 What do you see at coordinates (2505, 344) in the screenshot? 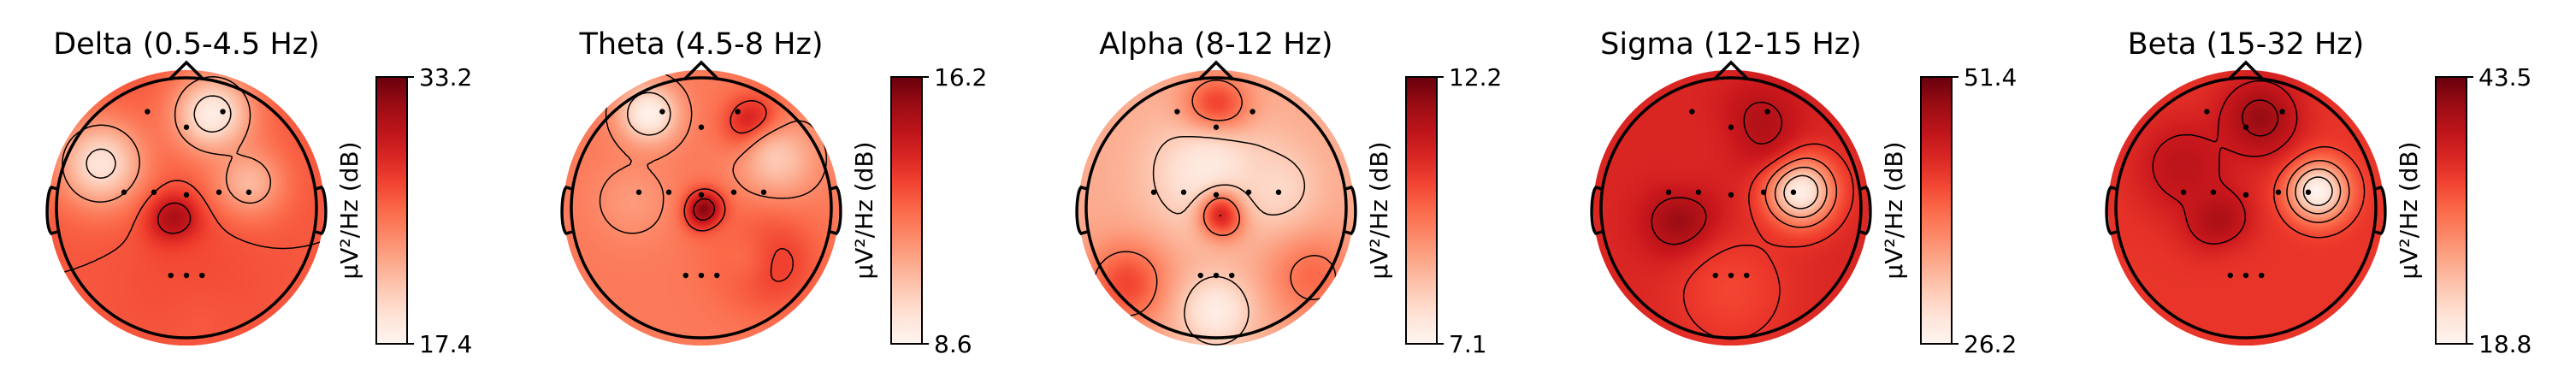
I see `colorbar-min-label: 18.8` at bounding box center [2505, 344].